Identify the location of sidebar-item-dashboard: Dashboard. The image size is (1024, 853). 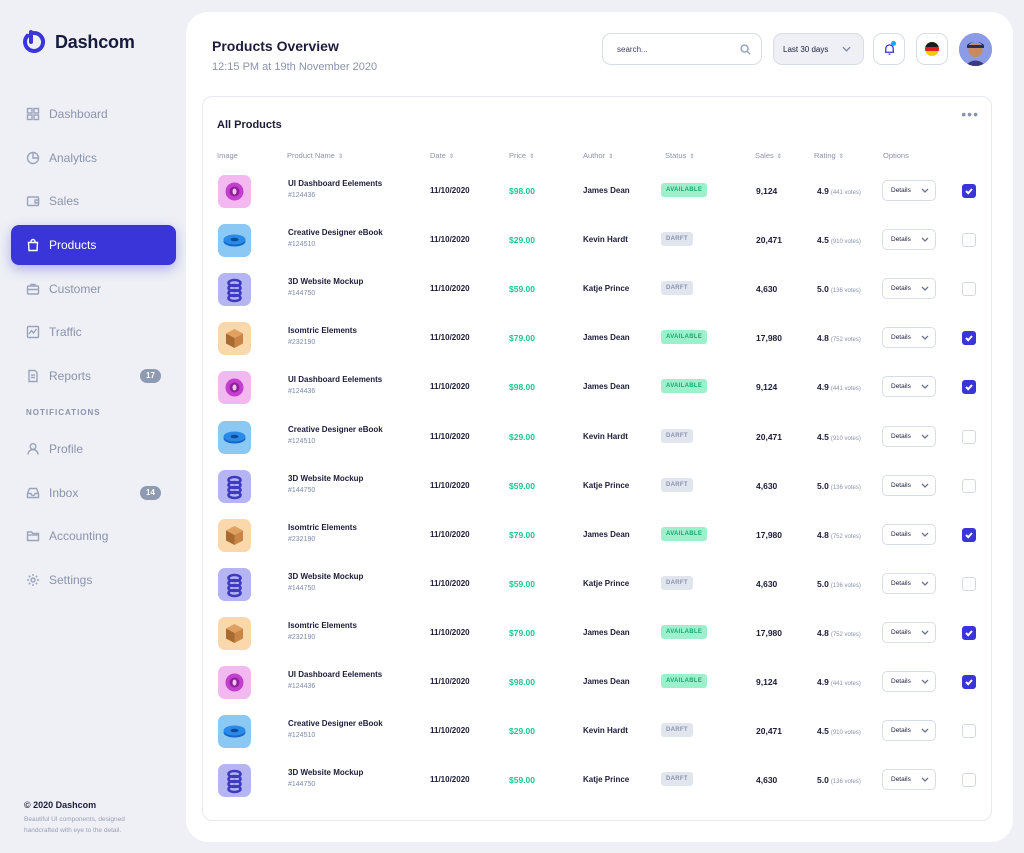
(93, 114).